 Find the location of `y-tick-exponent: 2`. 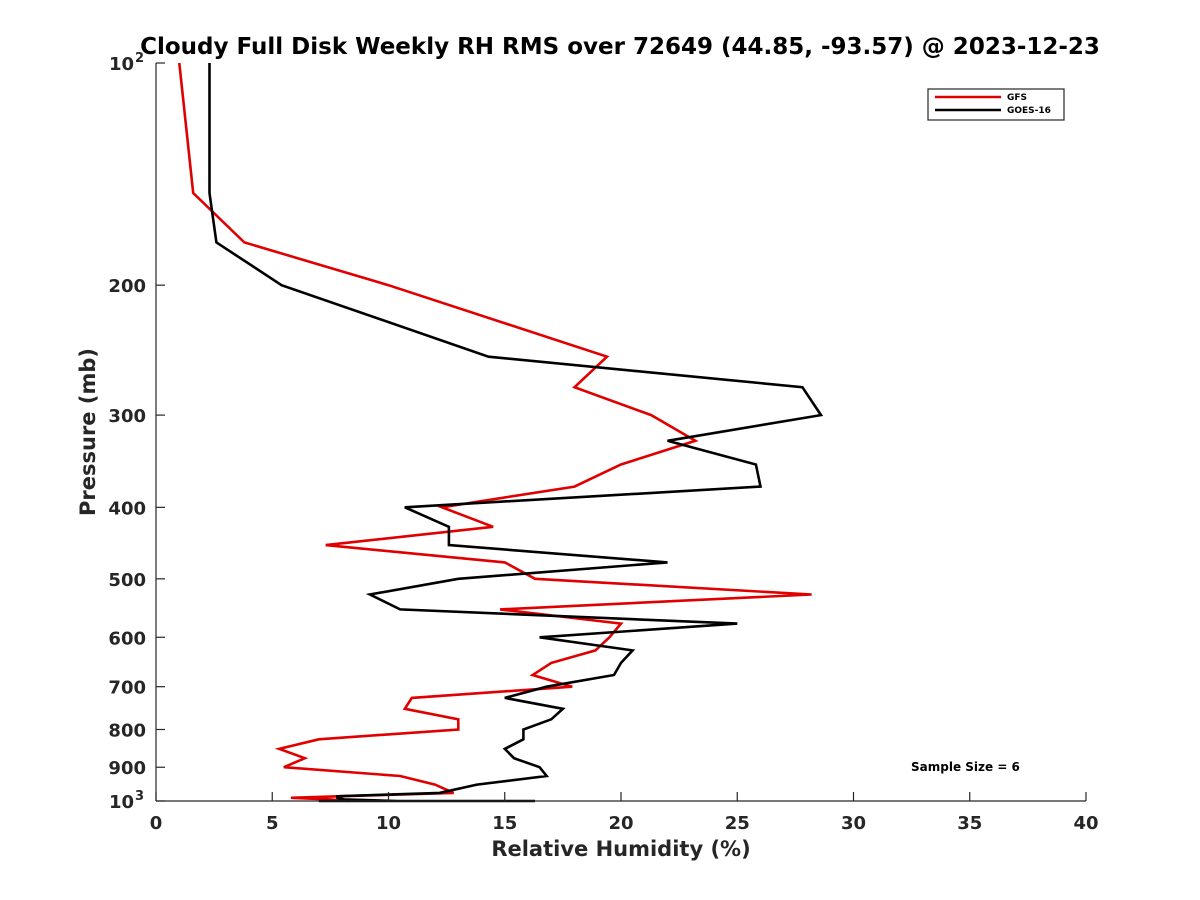

y-tick-exponent: 2 is located at coordinates (139, 58).